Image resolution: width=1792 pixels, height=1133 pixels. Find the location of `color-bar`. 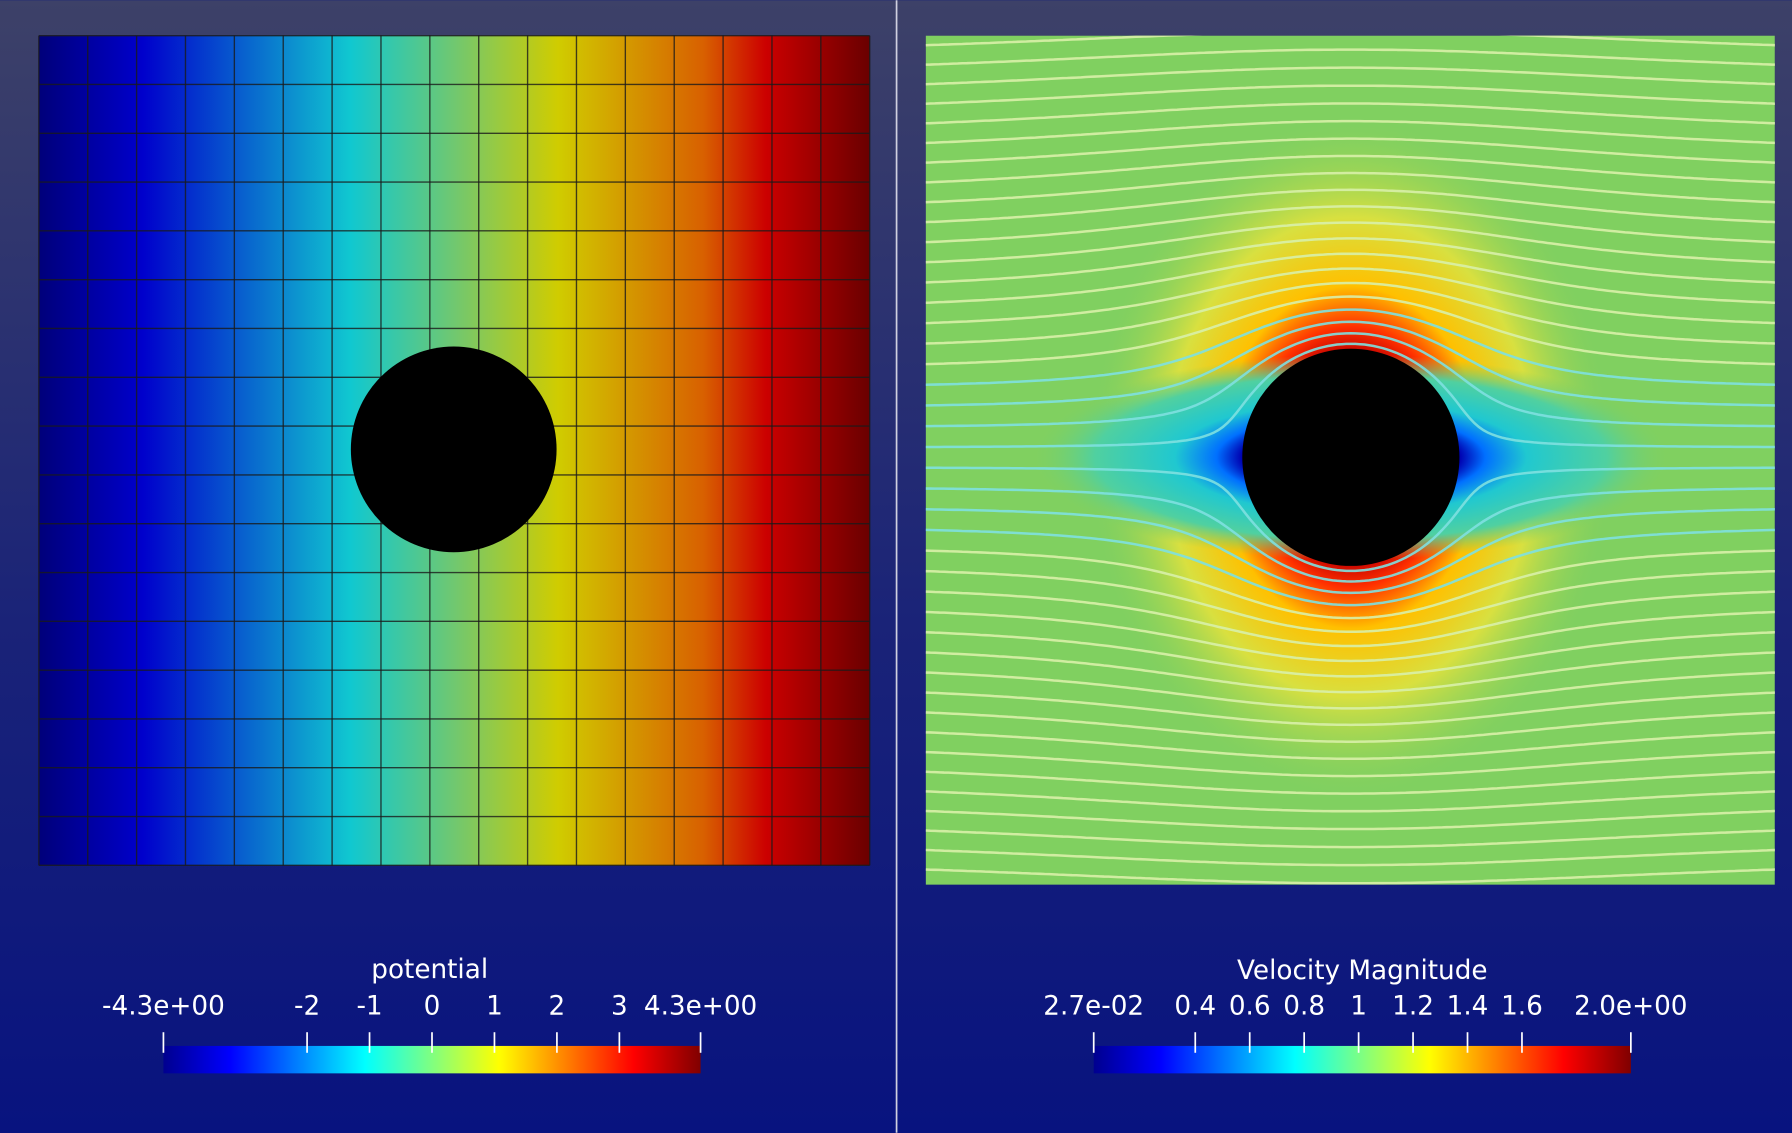

color-bar is located at coordinates (1362, 1059).